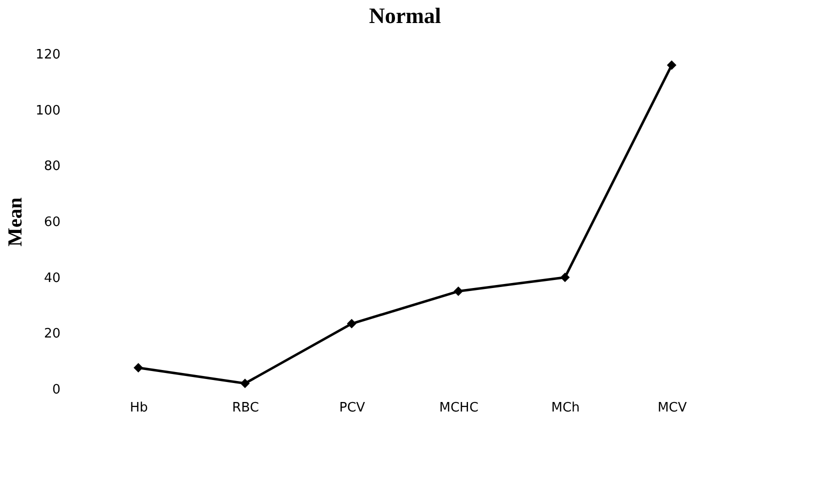  Describe the element at coordinates (15, 222) in the screenshot. I see `y-axis-title: Mean` at that location.